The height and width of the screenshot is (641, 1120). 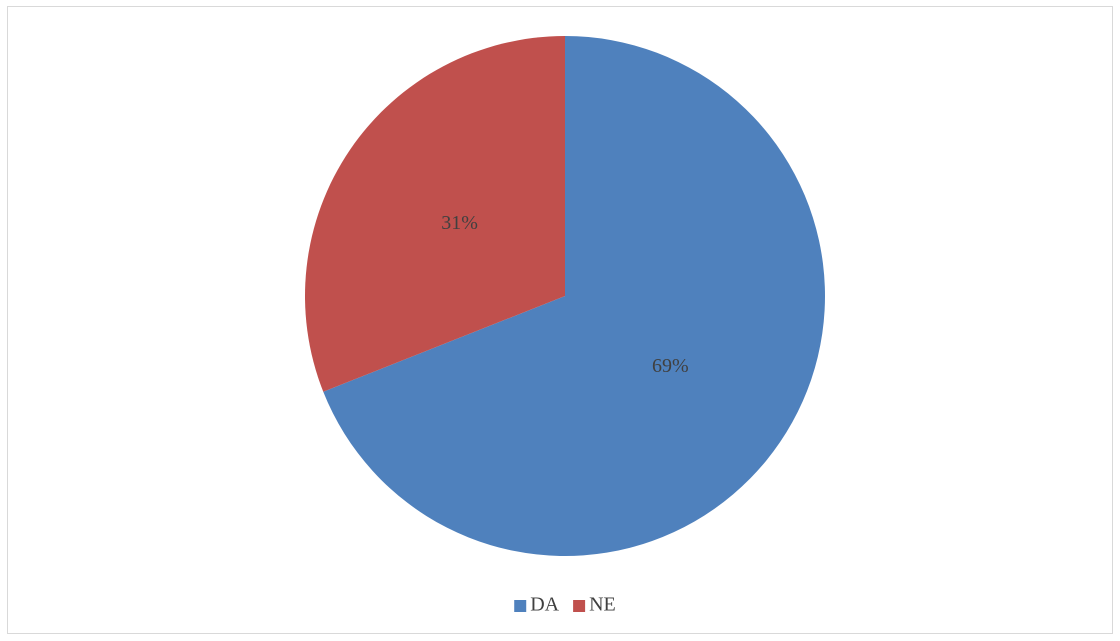 What do you see at coordinates (670, 366) in the screenshot?
I see `data-label: 69%` at bounding box center [670, 366].